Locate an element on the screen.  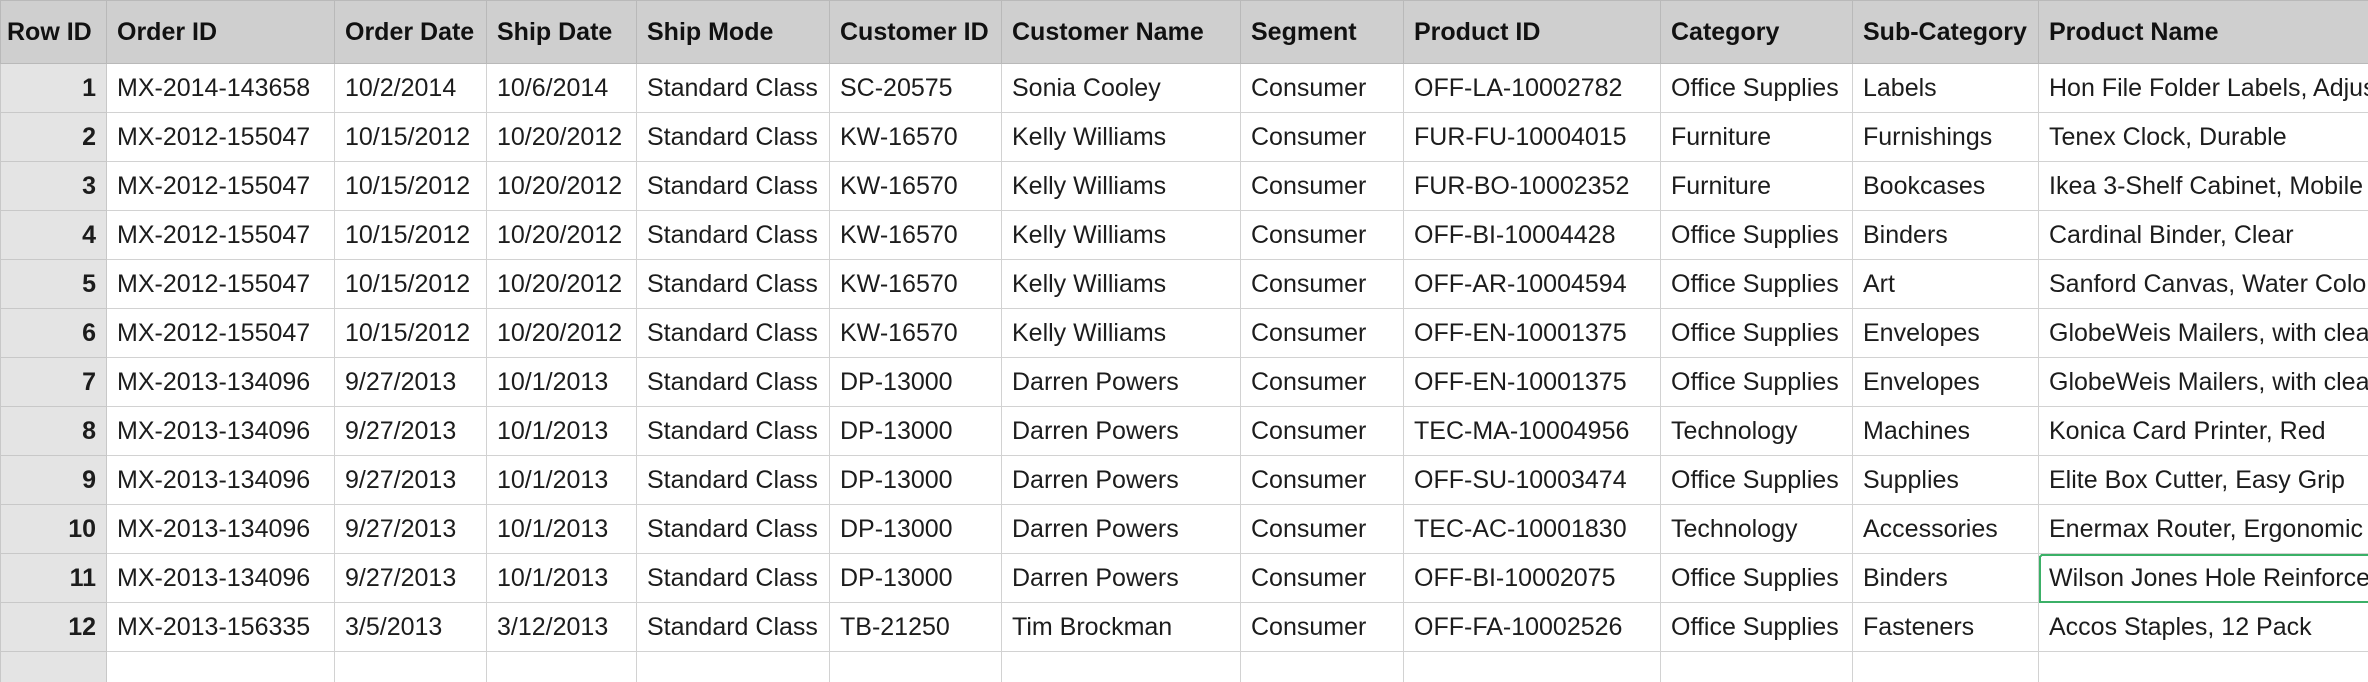
cell-sub-category: Supplies is located at coordinates (1945, 480).